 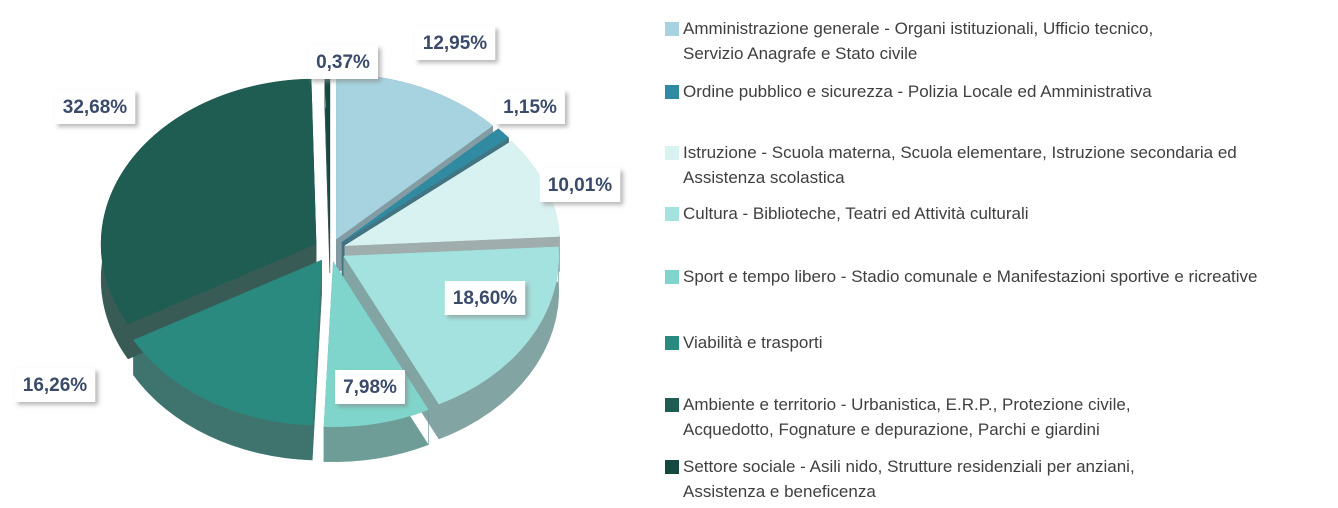 I want to click on legend-label: Viabilità e trasporti, so click(x=753, y=342).